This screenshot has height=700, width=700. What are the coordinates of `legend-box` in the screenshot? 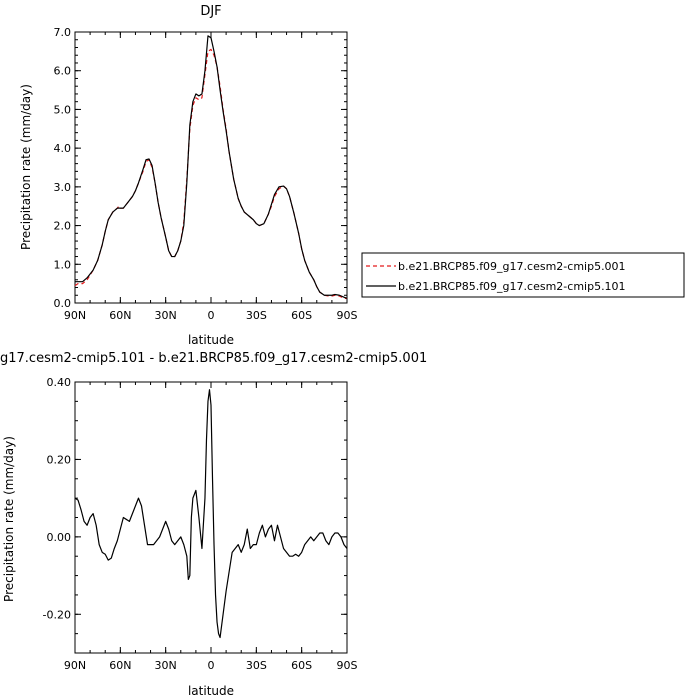 It's located at (523, 275).